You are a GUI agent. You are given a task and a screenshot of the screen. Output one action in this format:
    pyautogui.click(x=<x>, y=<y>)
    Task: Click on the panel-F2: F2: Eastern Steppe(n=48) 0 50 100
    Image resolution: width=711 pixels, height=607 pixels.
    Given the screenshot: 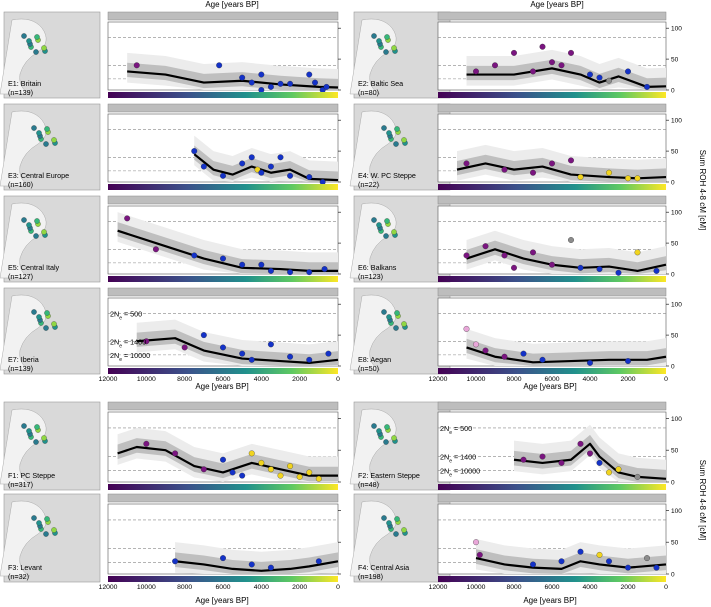 What is the action you would take?
    pyautogui.click(x=515, y=446)
    